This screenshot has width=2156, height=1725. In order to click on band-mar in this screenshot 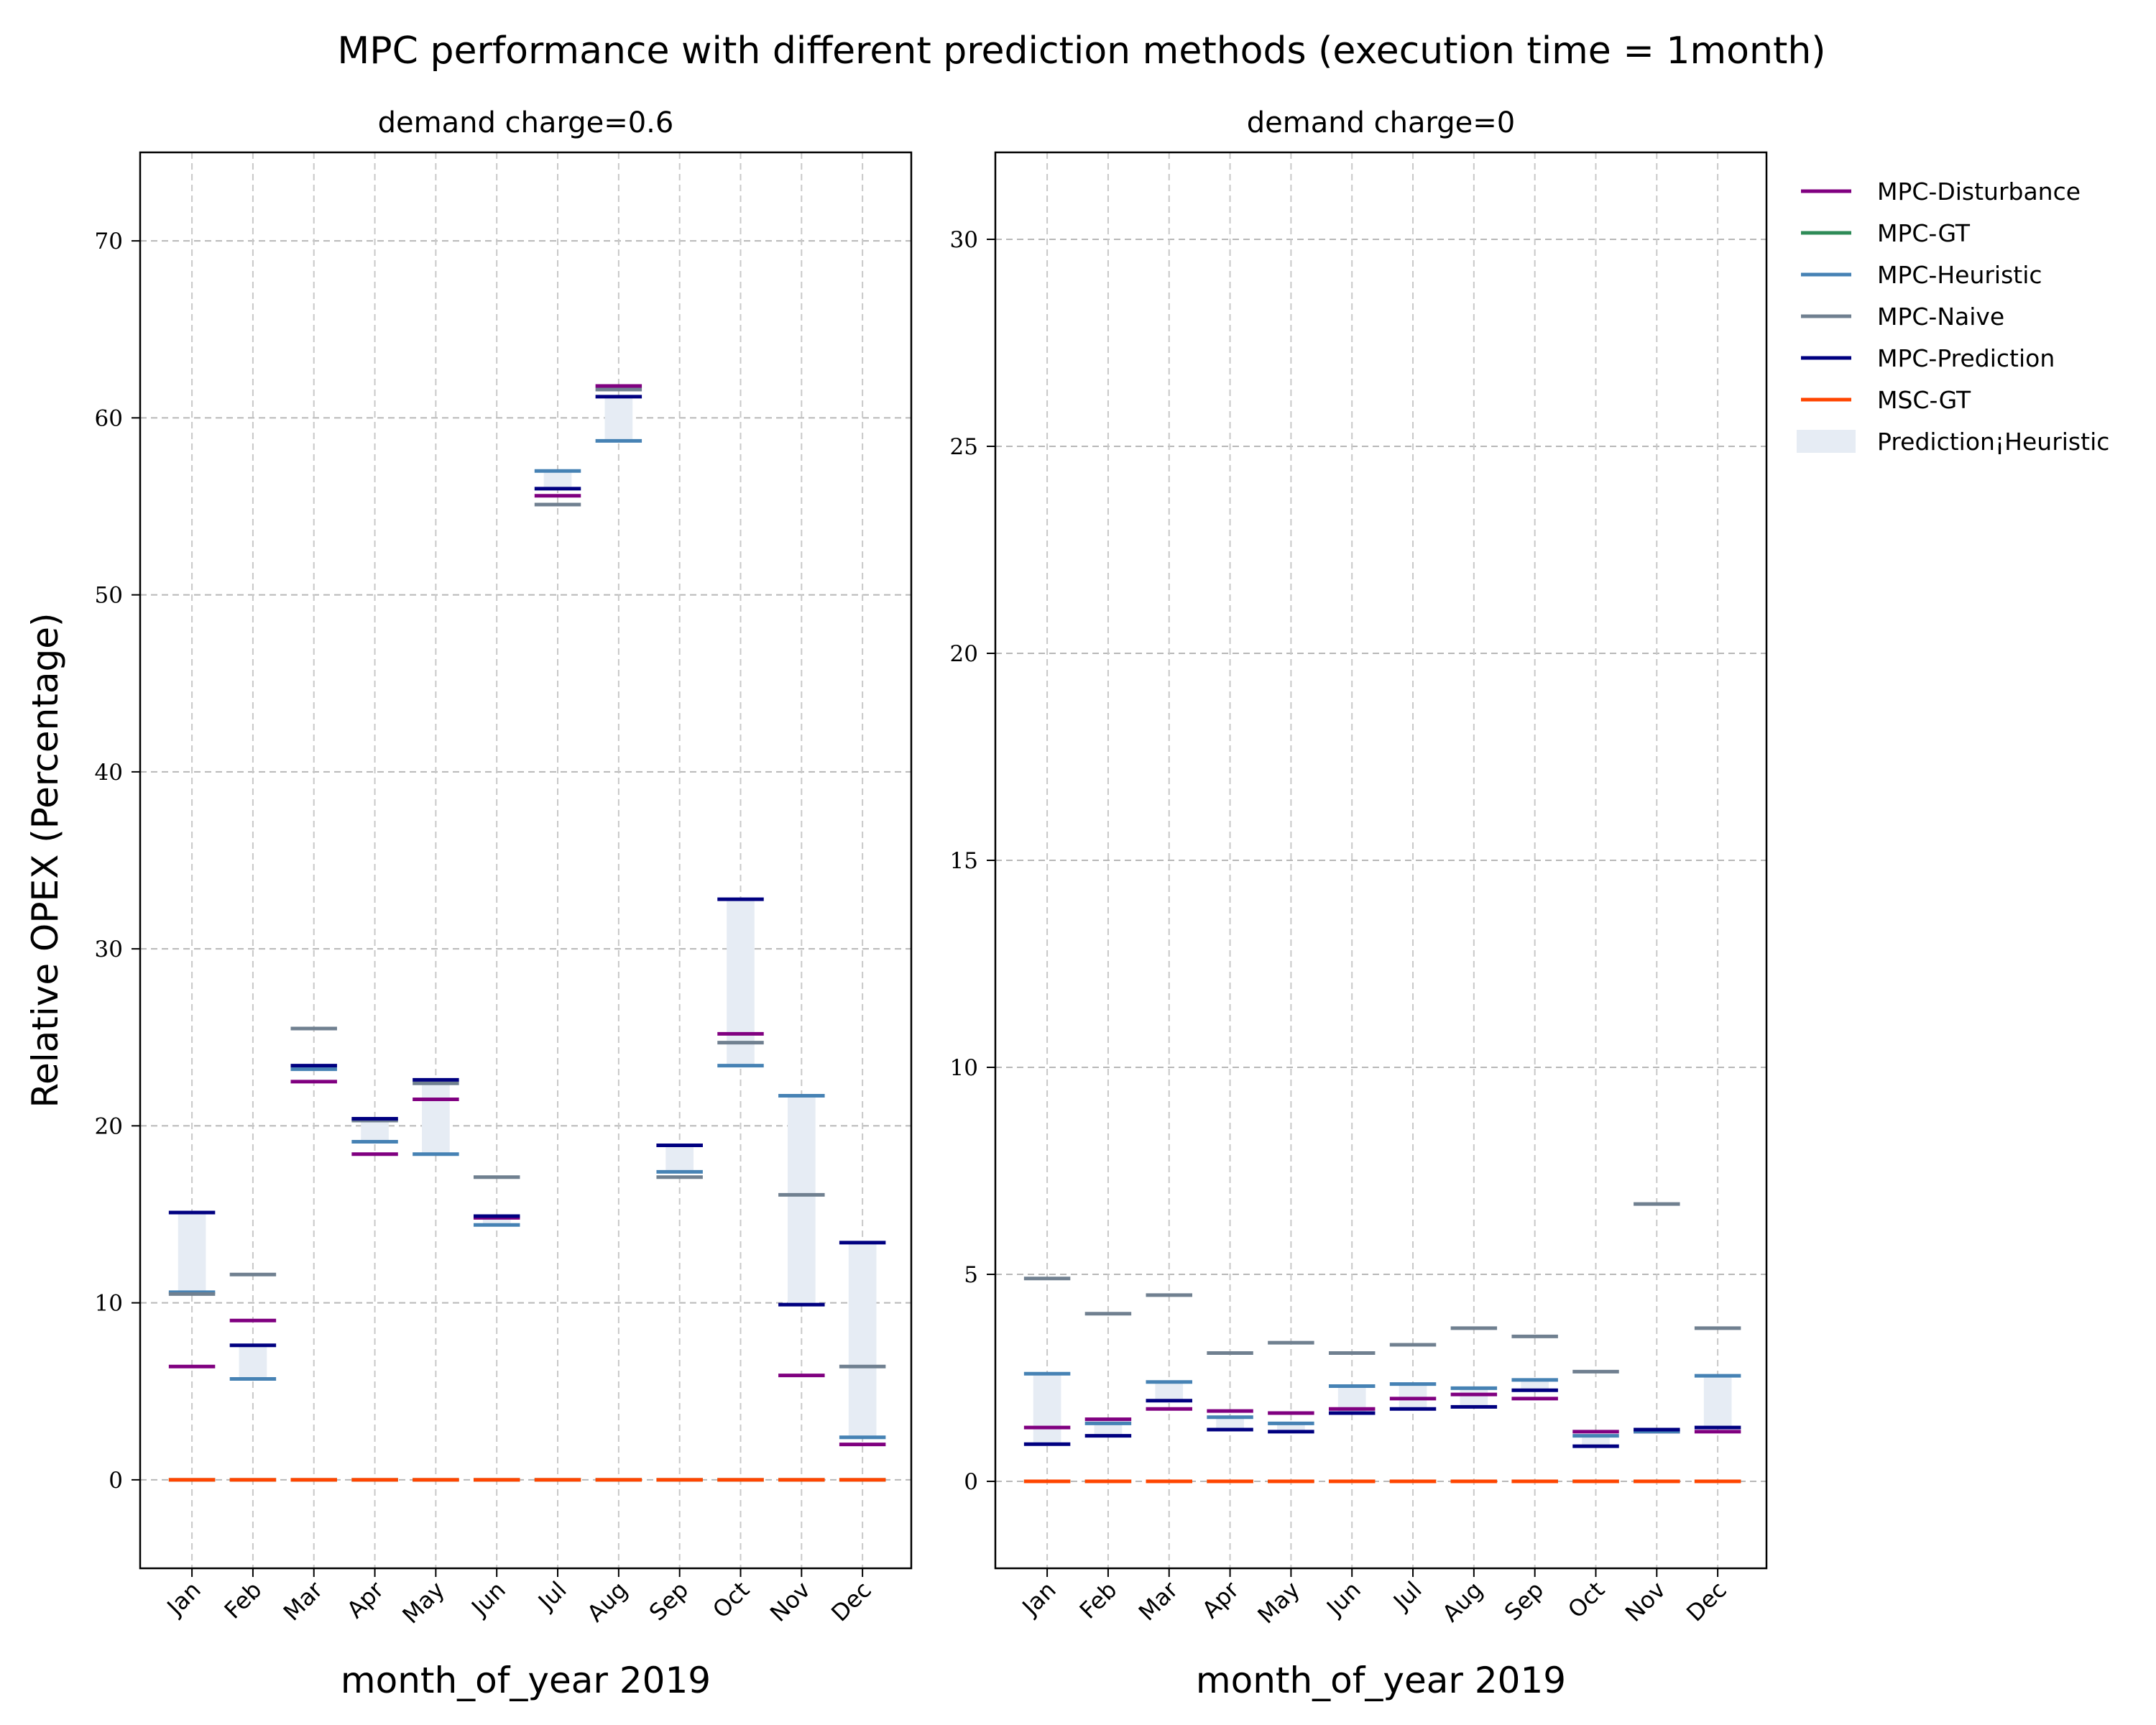, I will do `click(1169, 1391)`.